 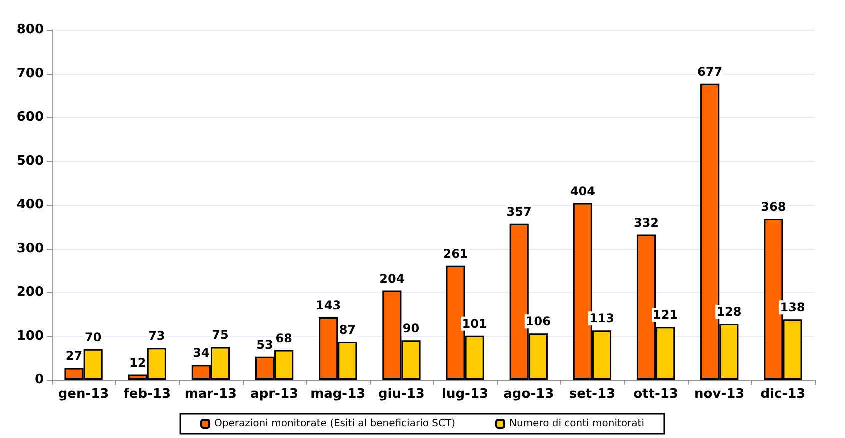 What do you see at coordinates (274, 394) in the screenshot?
I see `x-tick-label: apr-13` at bounding box center [274, 394].